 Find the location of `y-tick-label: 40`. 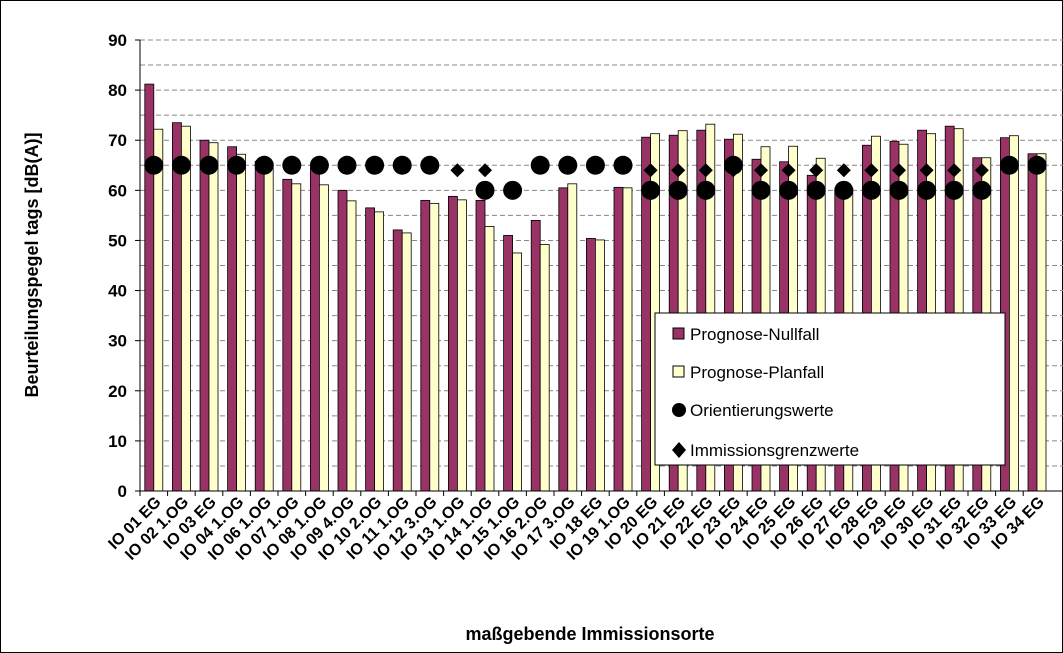

y-tick-label: 40 is located at coordinates (117, 291).